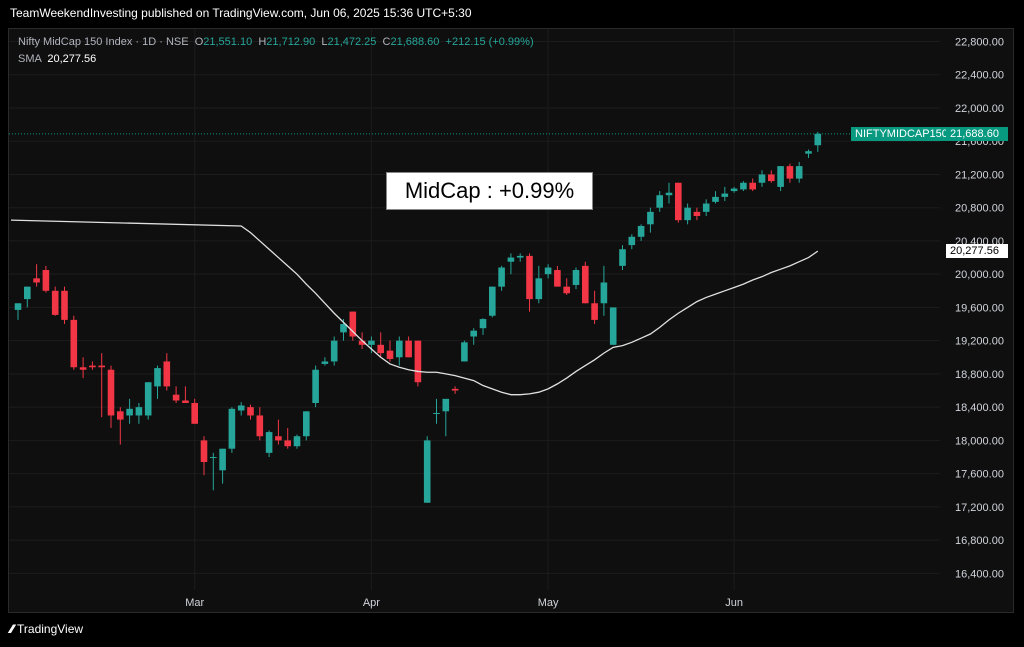  What do you see at coordinates (103, 42) in the screenshot?
I see `legend-symbol: Nifty MidCap 150 Index · 1D · NSE` at bounding box center [103, 42].